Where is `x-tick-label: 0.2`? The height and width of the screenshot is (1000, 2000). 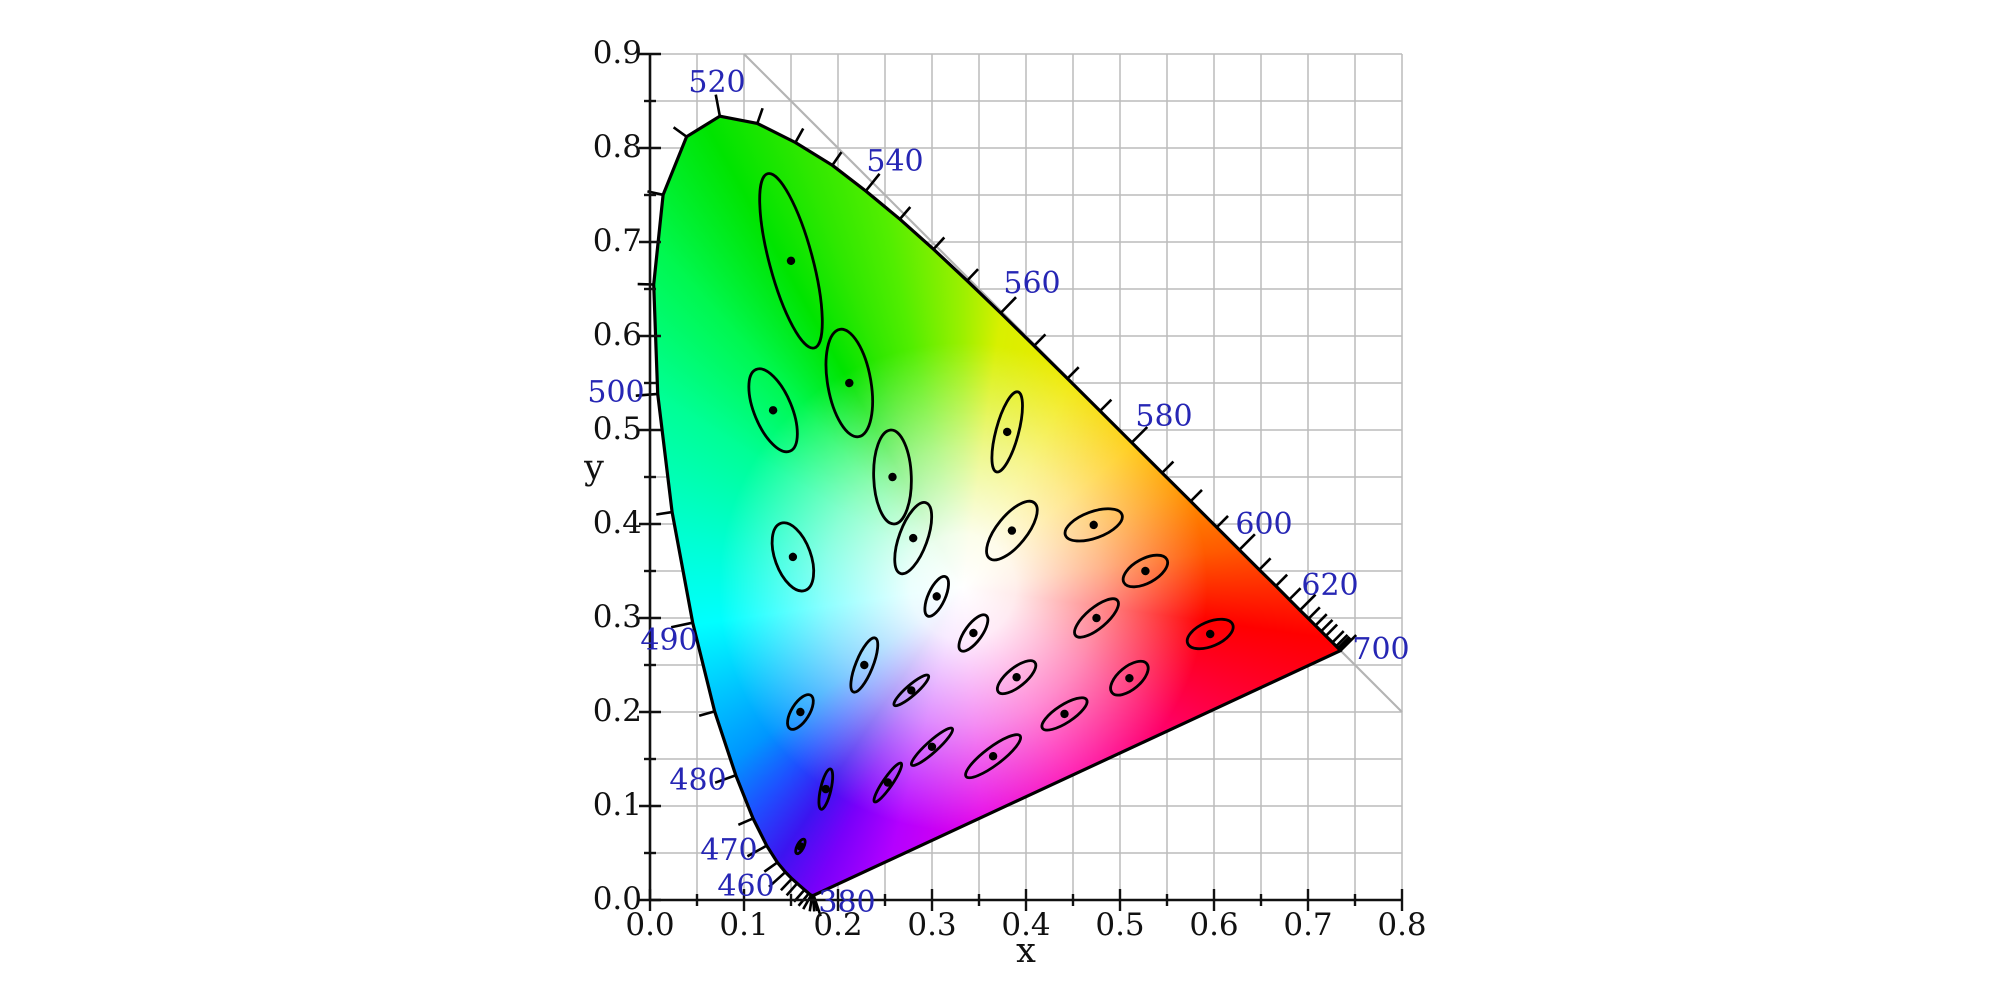 x-tick-label: 0.2 is located at coordinates (838, 925).